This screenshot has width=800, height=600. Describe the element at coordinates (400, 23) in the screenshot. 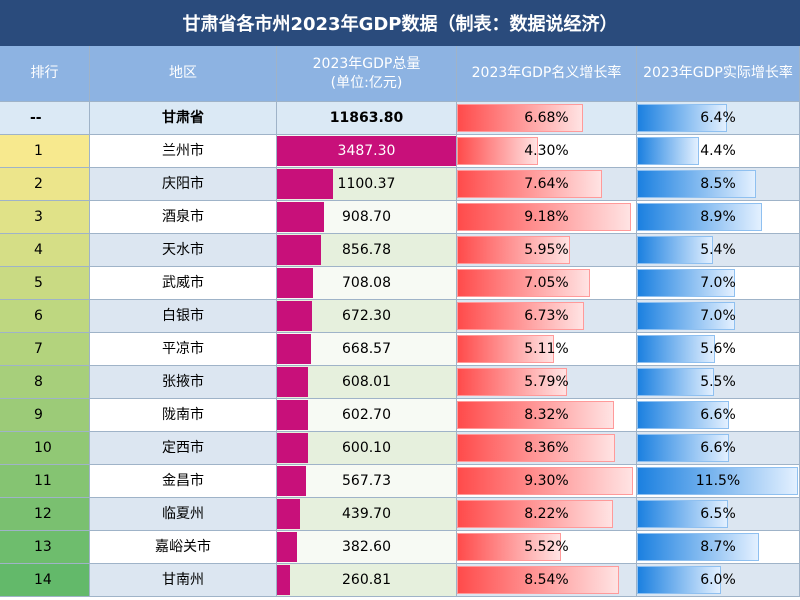

I see `title: 甘肃省各市州2023年GDP数据（制表：数据说经济）` at that location.